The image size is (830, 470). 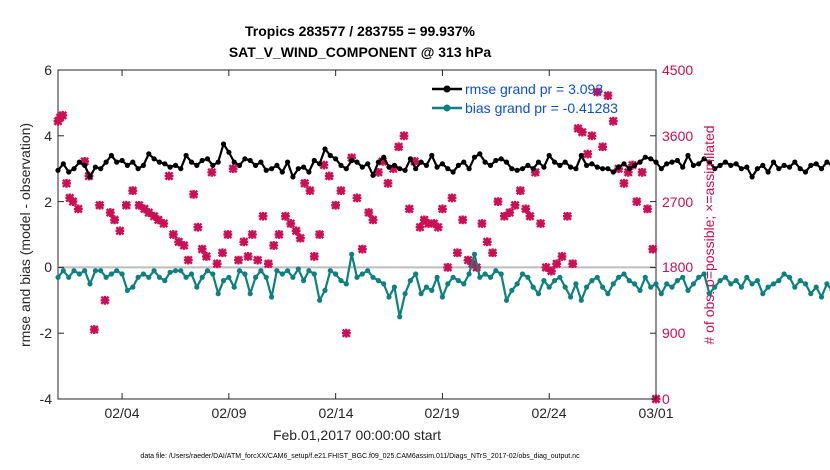 What do you see at coordinates (48, 267) in the screenshot?
I see `y-tick-label: 0` at bounding box center [48, 267].